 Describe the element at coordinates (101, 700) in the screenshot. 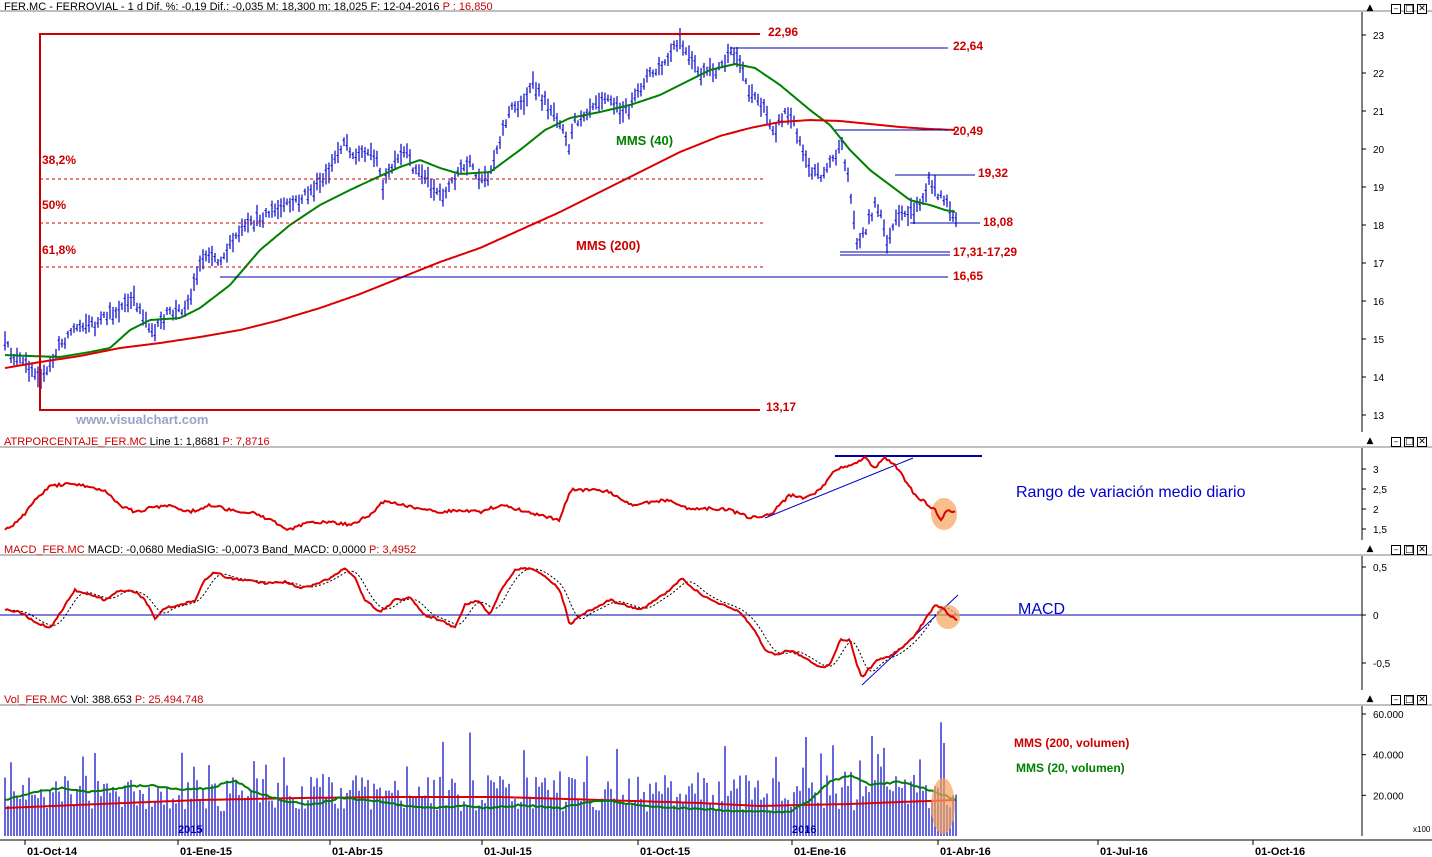

I see `volume-header-vol: Vol: 388.653` at that location.